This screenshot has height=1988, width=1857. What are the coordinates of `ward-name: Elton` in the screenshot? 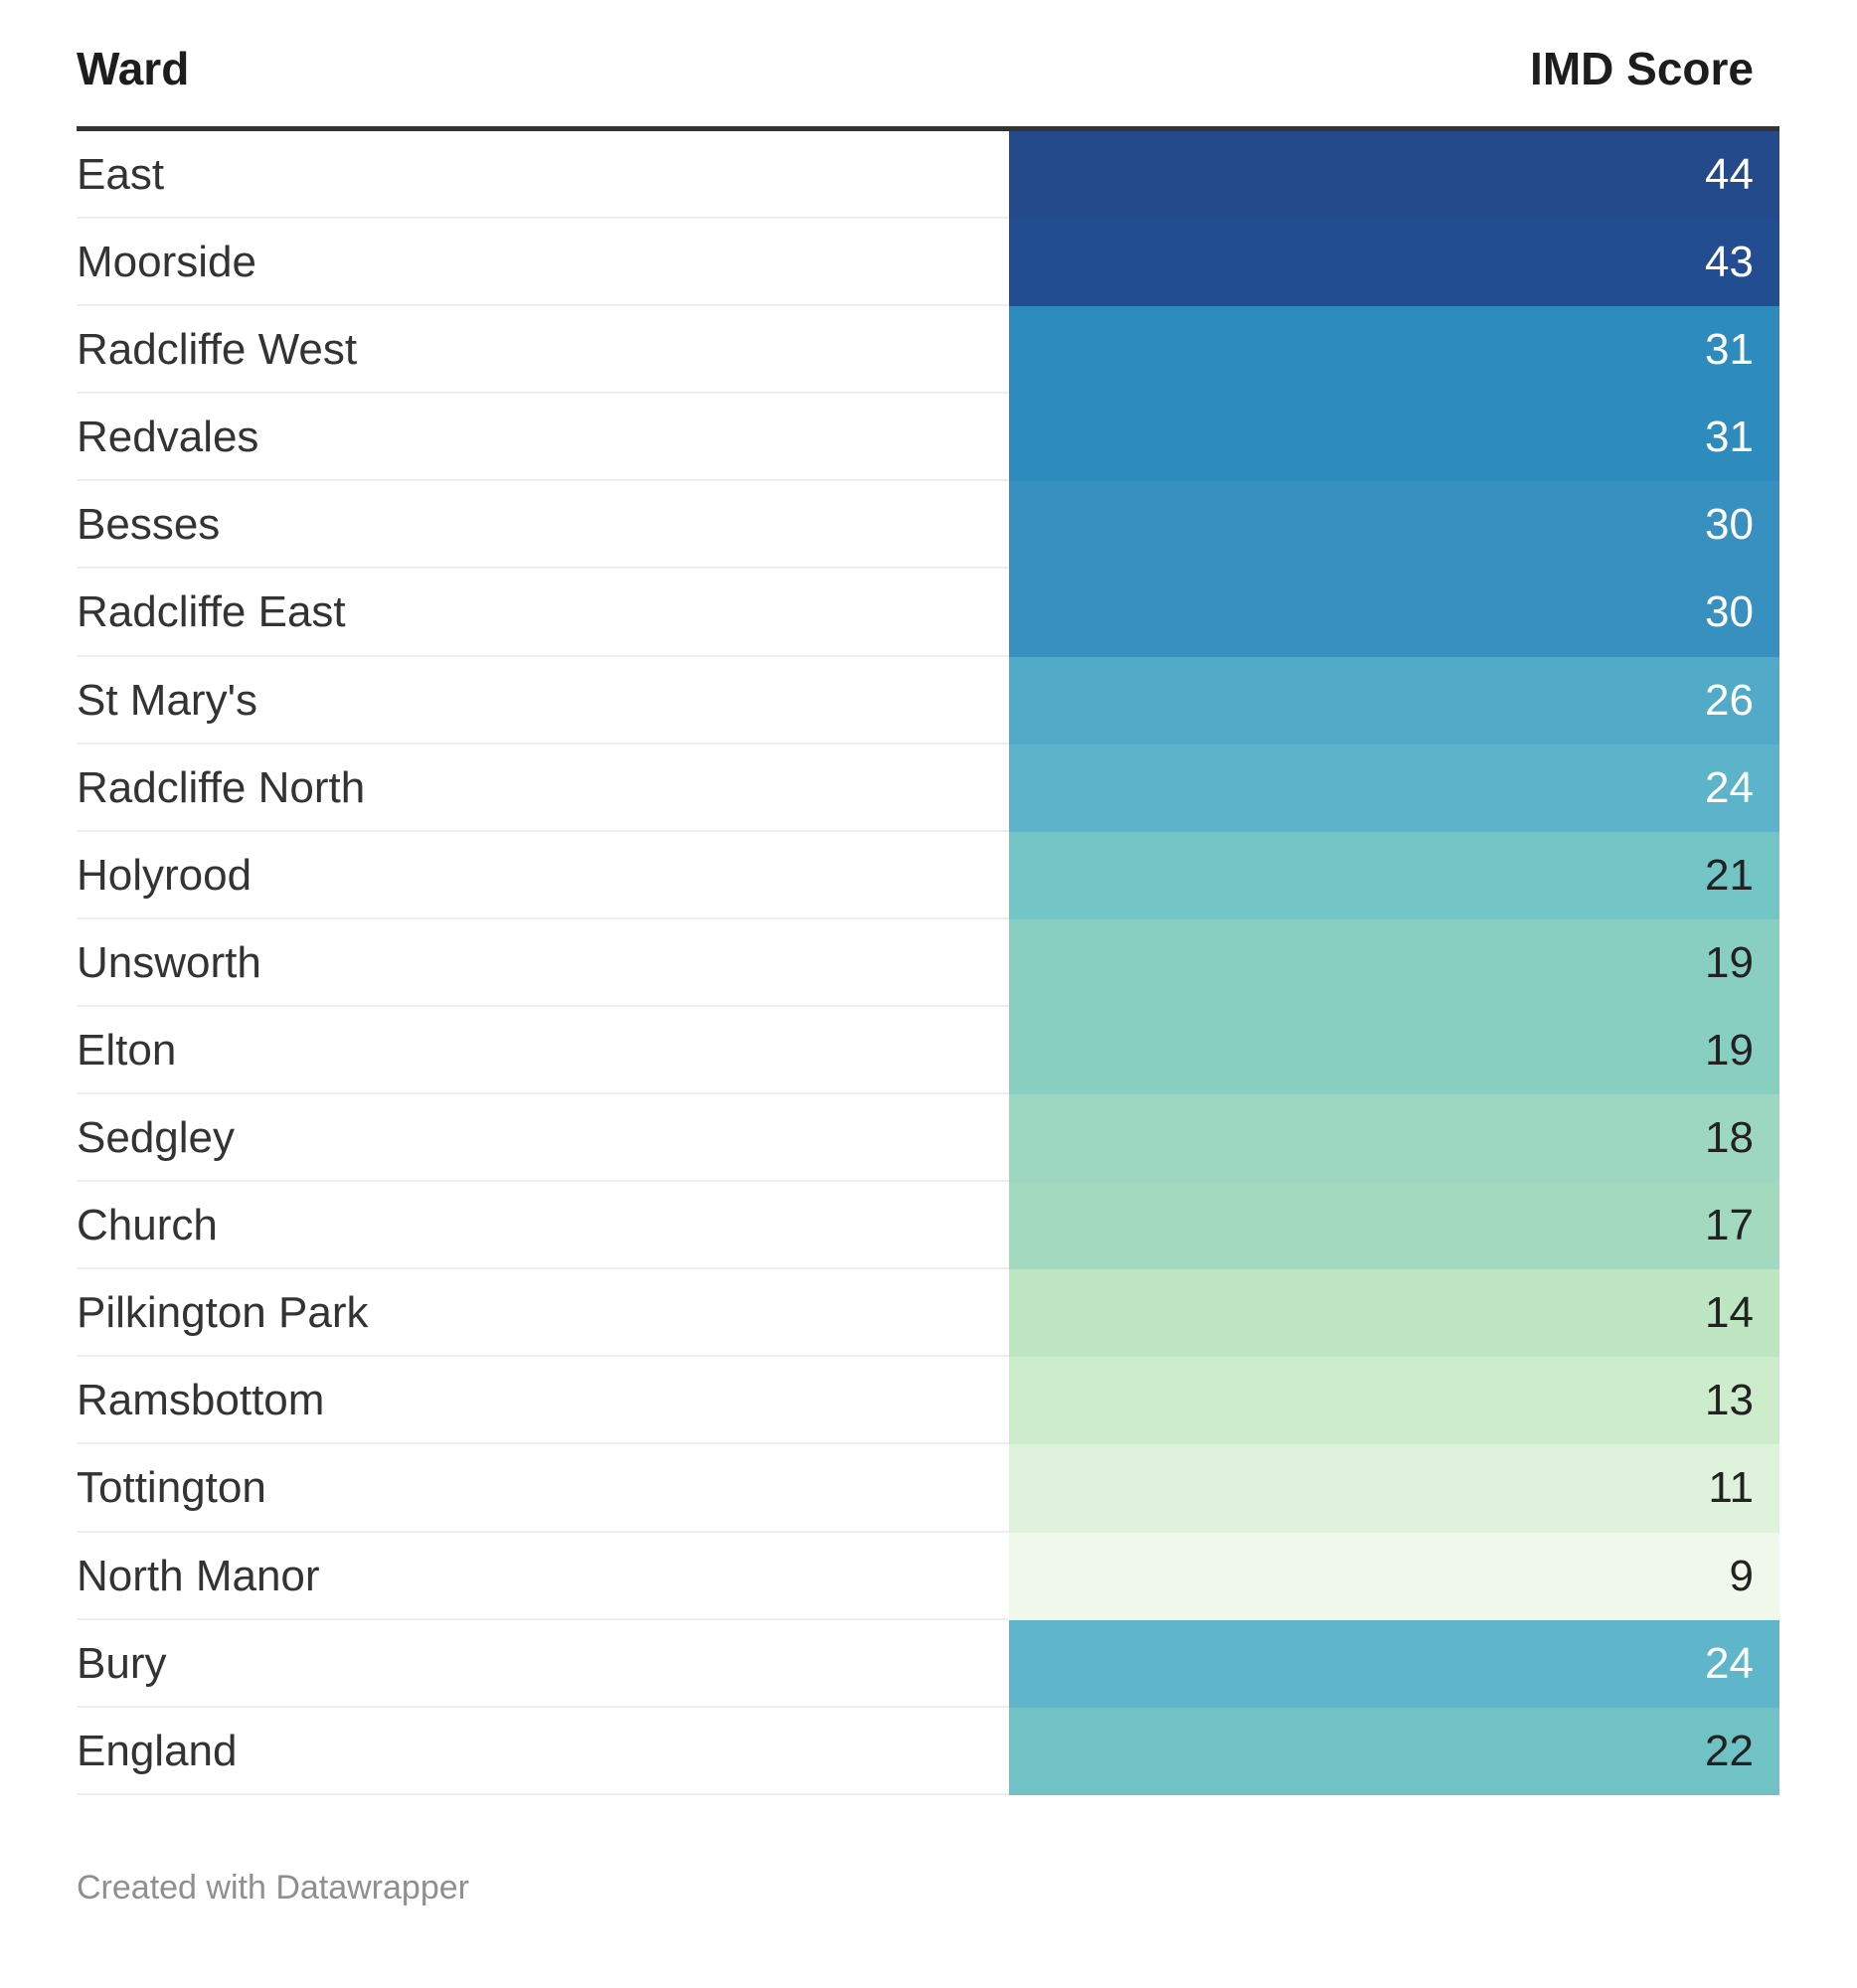 It's located at (127, 1050).